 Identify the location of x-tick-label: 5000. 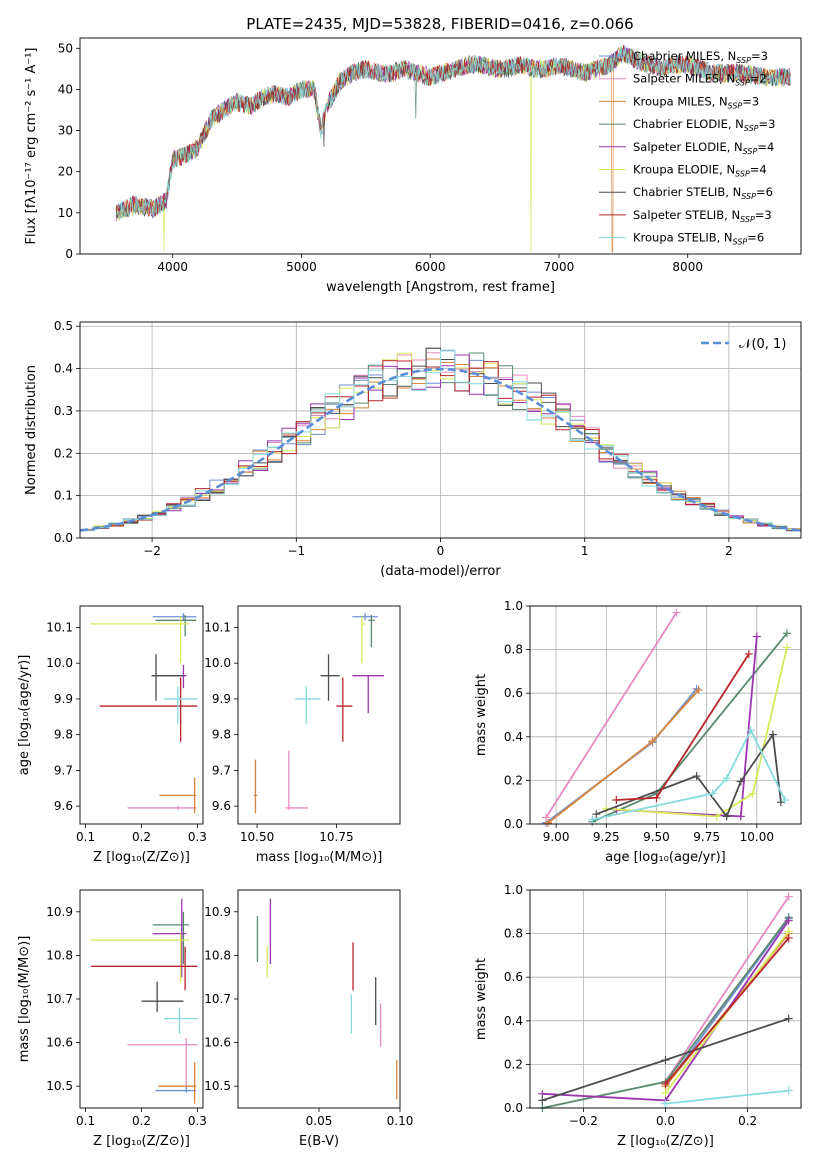
(301, 267).